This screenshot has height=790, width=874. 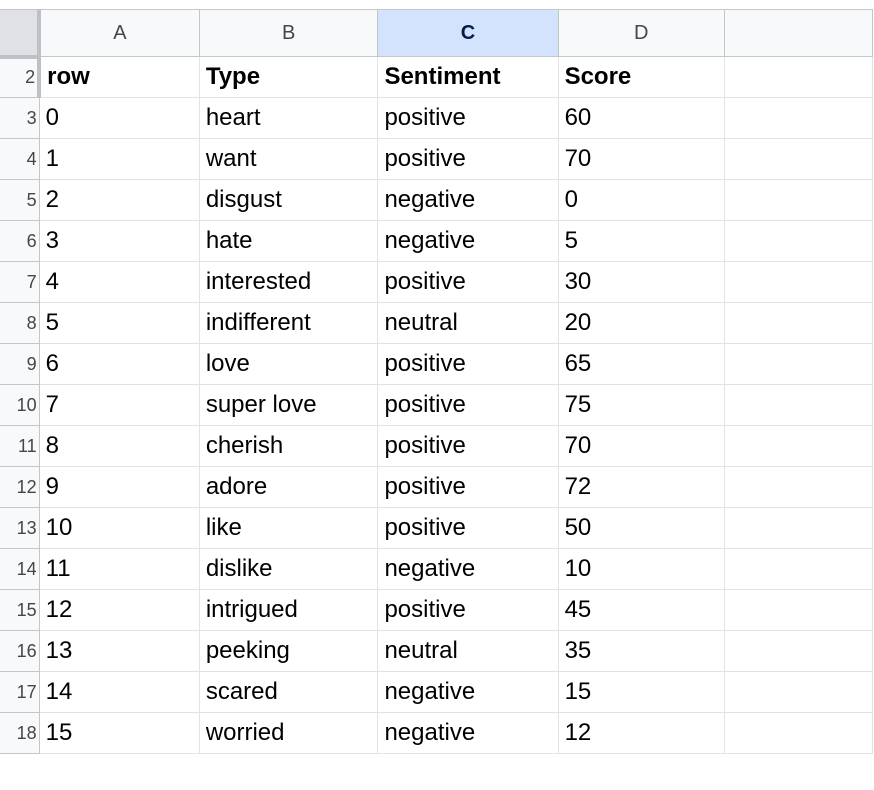 I want to click on row-header: 9, so click(x=20, y=364).